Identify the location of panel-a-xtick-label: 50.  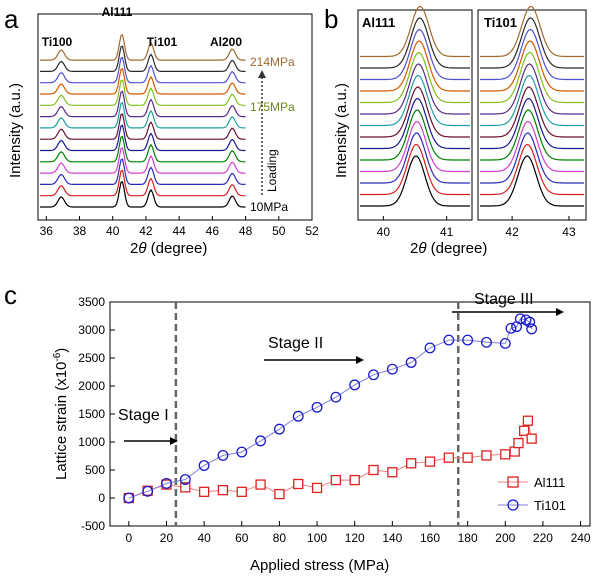
(279, 231).